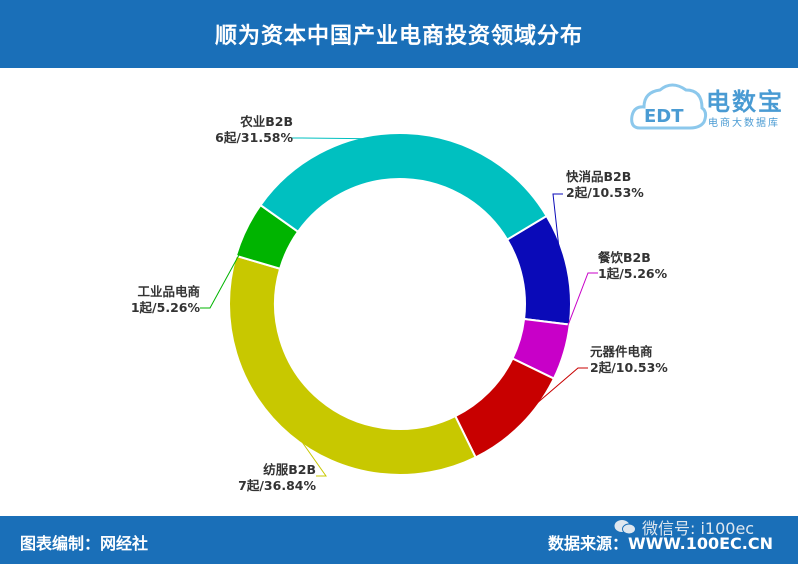 This screenshot has height=564, width=798. I want to click on slice-value-label: 6起/31.58%, so click(254, 137).